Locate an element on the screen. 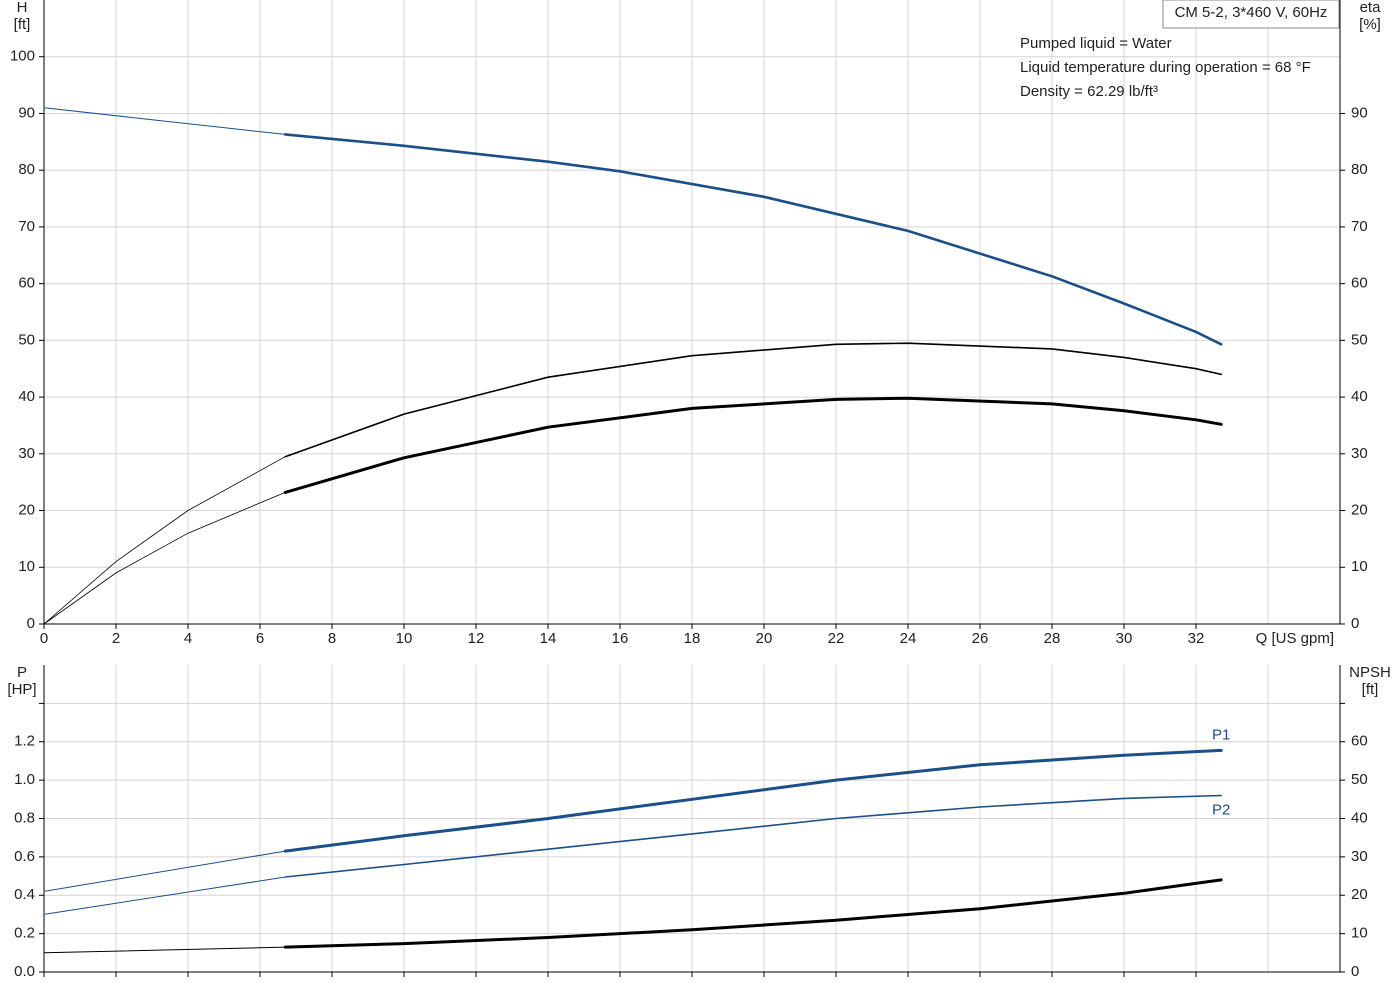 Image resolution: width=1400 pixels, height=1000 pixels. x-tick-label: 30 is located at coordinates (1124, 638).